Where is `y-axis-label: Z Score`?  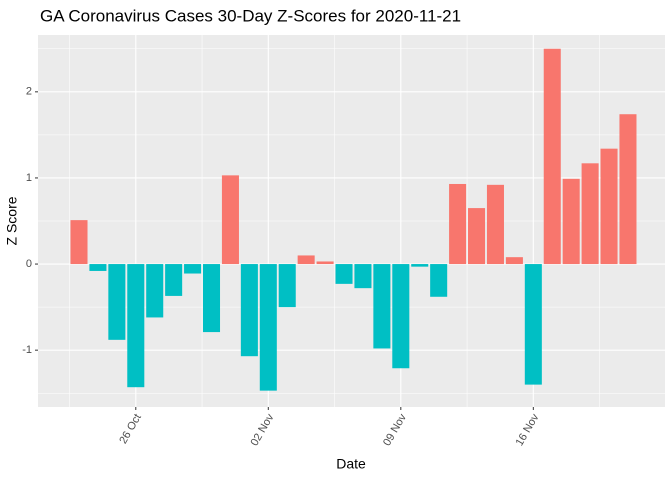
y-axis-label: Z Score is located at coordinates (12, 220).